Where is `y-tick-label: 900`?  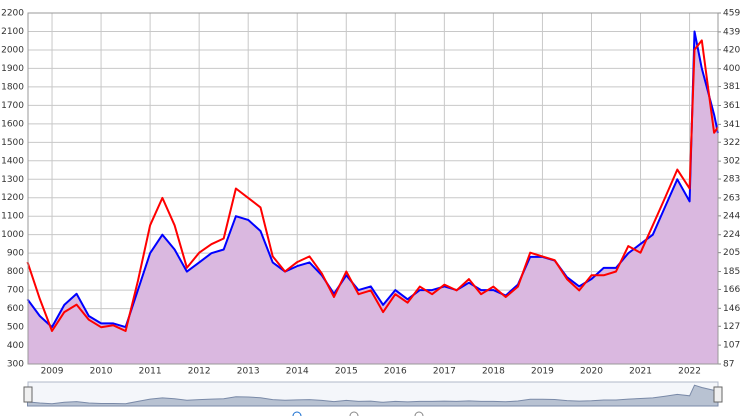
y-tick-label: 900 is located at coordinates (15, 254).